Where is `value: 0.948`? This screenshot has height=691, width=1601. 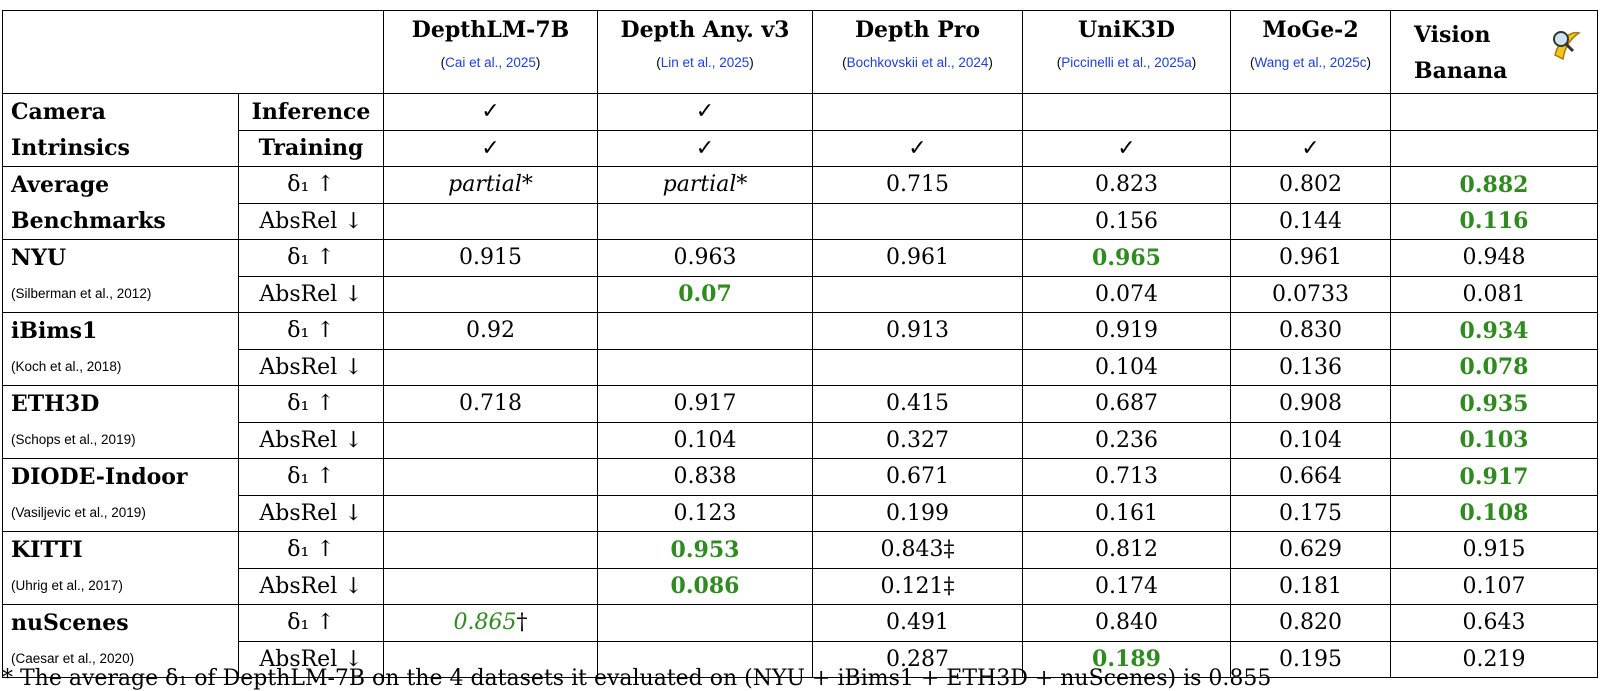 value: 0.948 is located at coordinates (1494, 258).